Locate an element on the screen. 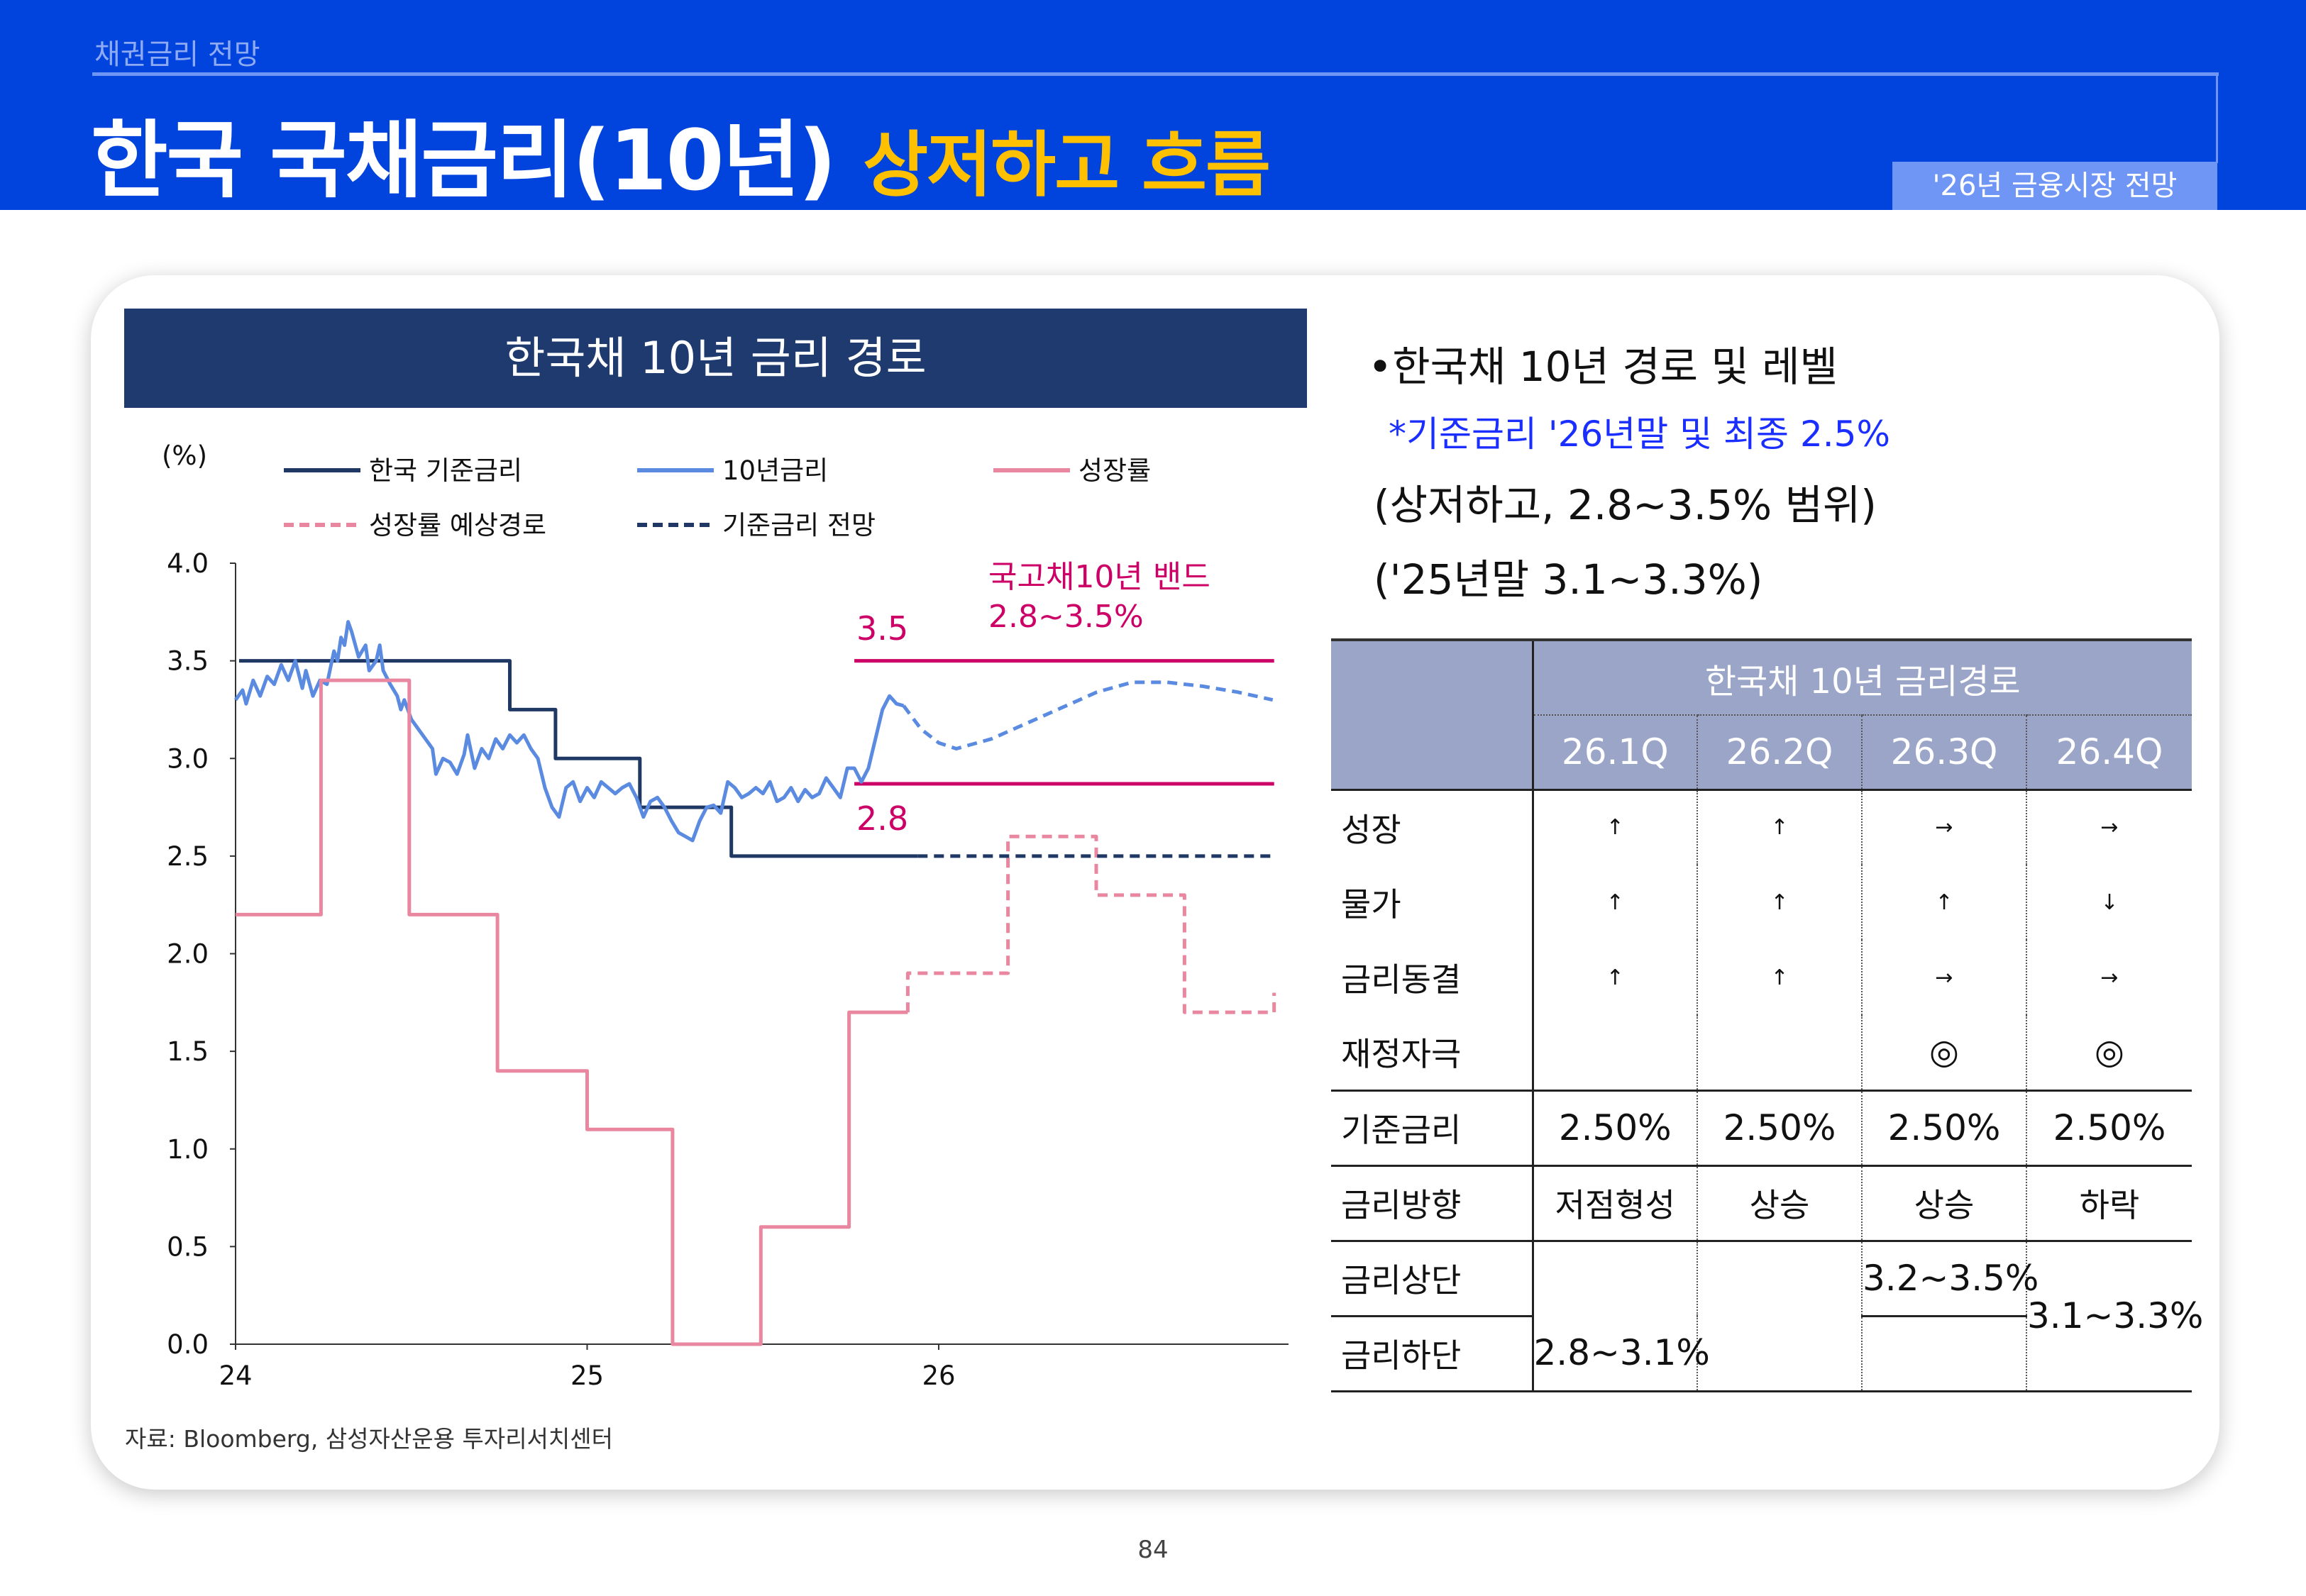 This screenshot has width=2306, height=1596. commentary-heading: •한국채 10년 경로 및 레벨 is located at coordinates (1603, 367).